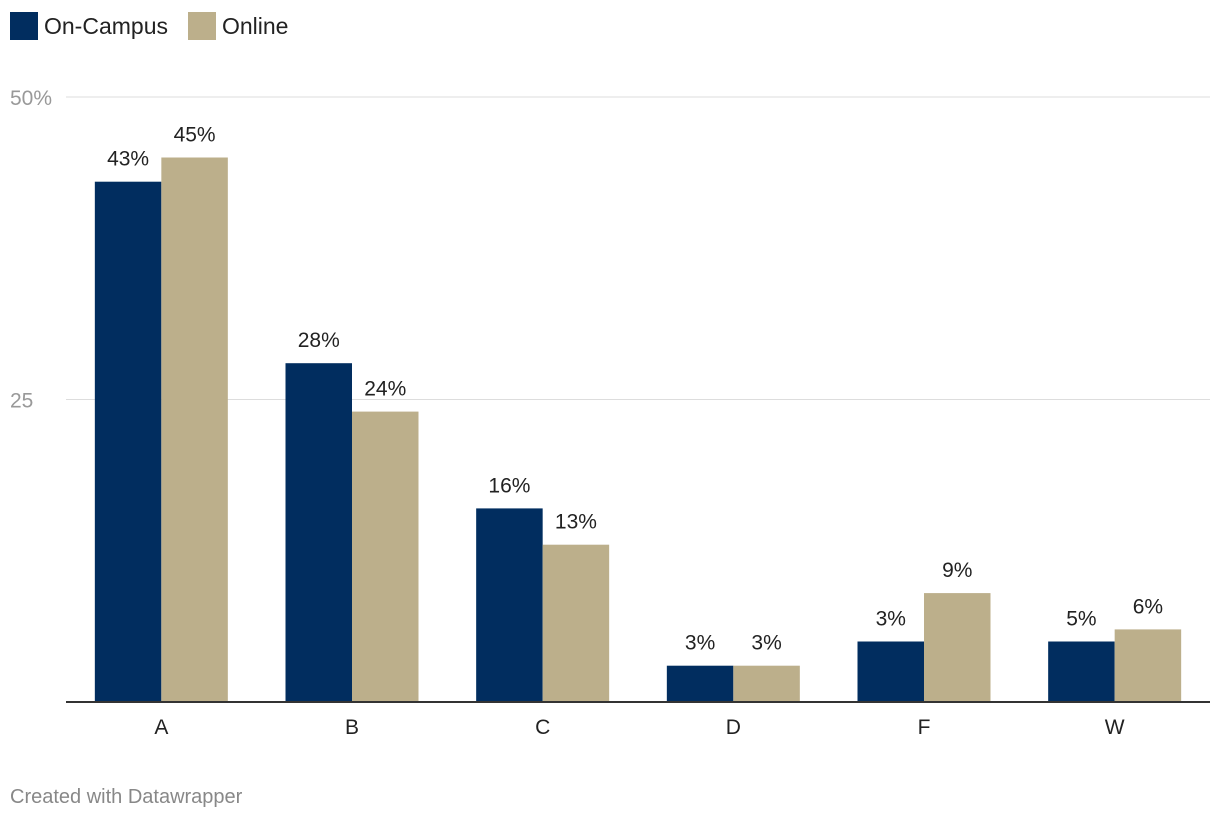 Image resolution: width=1220 pixels, height=824 pixels. Describe the element at coordinates (195, 135) in the screenshot. I see `data-label-a-online: 45%` at that location.